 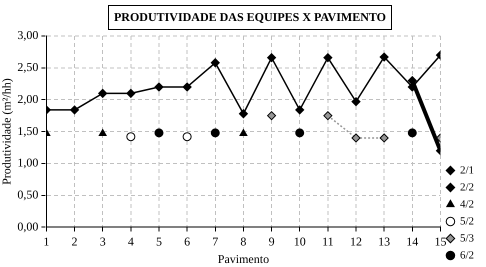 What do you see at coordinates (271, 241) in the screenshot?
I see `x-tick-label: 9` at bounding box center [271, 241].